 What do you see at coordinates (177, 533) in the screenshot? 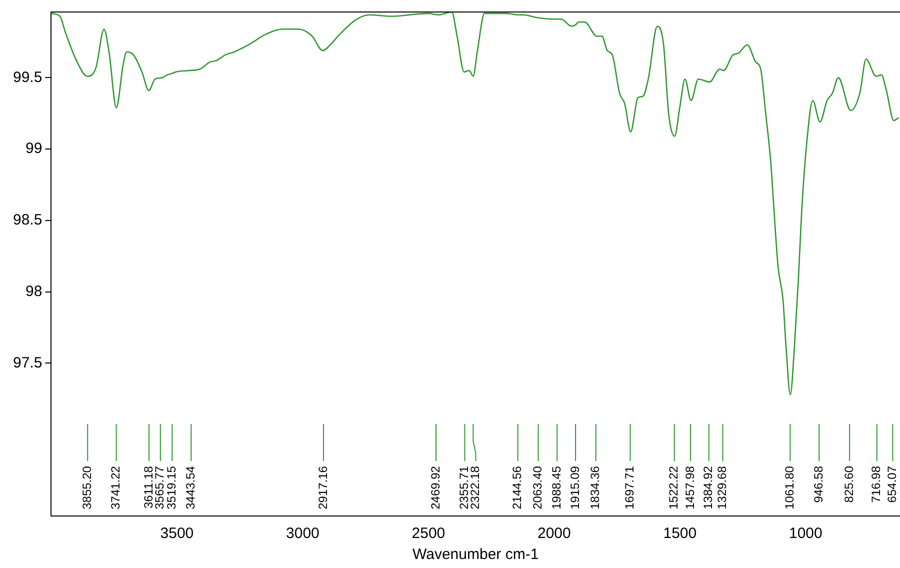
I see `x-tick-label: 3500` at bounding box center [177, 533].